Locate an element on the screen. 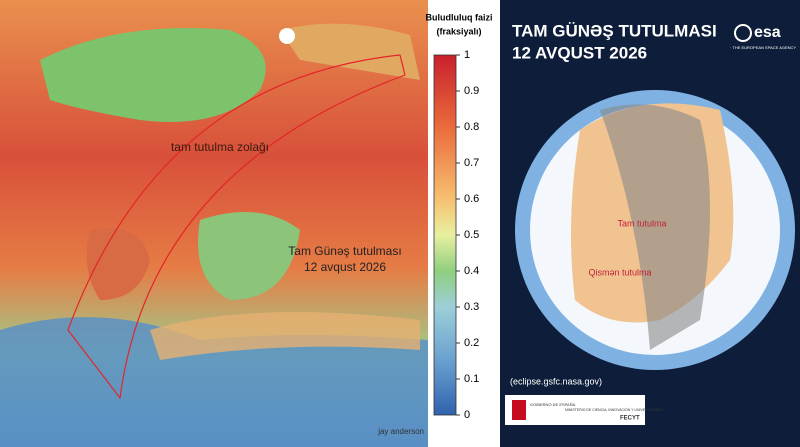  esa-sub: · THE EUROPEAN SPACE AGENCY is located at coordinates (763, 47).